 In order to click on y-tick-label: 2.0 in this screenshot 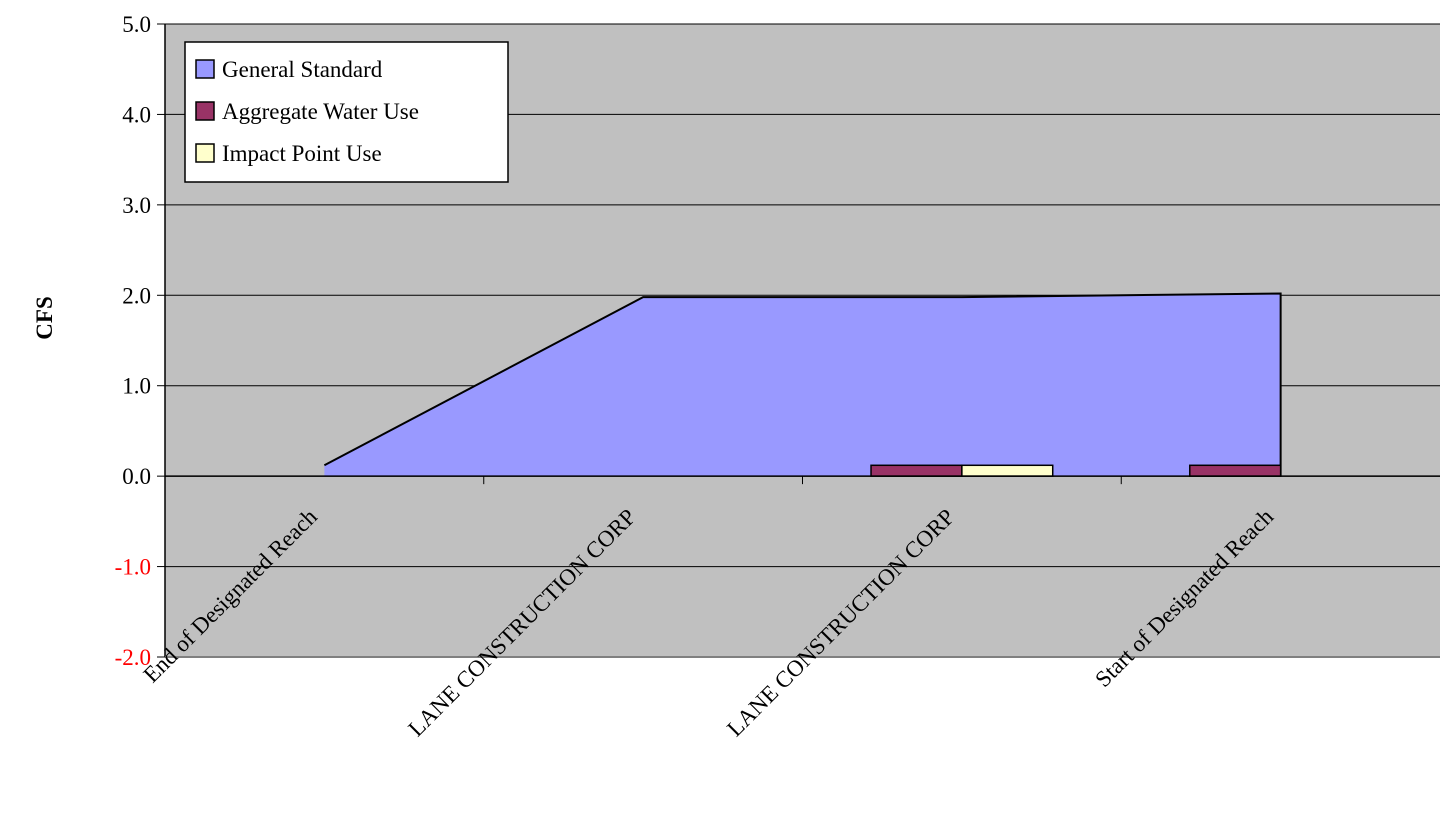, I will do `click(136, 295)`.